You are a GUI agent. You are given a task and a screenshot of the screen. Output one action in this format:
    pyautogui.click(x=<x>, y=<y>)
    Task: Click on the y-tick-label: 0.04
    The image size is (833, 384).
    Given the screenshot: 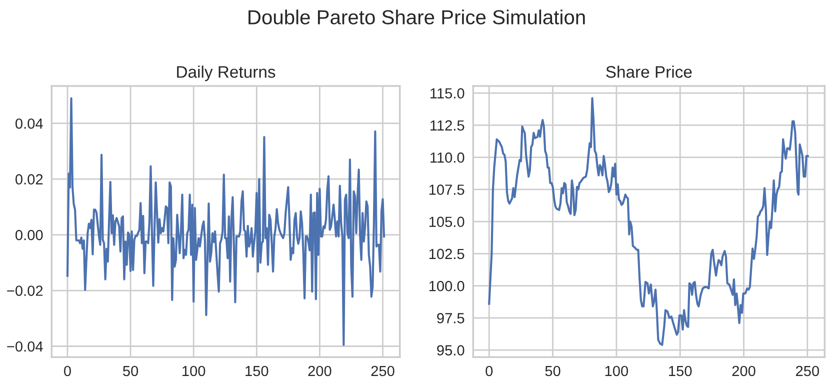 What is the action you would take?
    pyautogui.click(x=29, y=123)
    